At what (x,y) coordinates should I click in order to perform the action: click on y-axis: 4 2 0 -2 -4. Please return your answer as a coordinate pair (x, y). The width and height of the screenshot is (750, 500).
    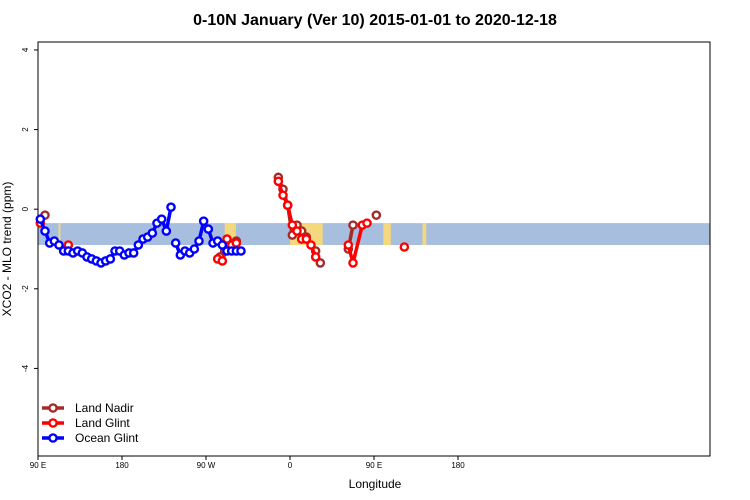
    Looking at the image, I should click on (29, 209).